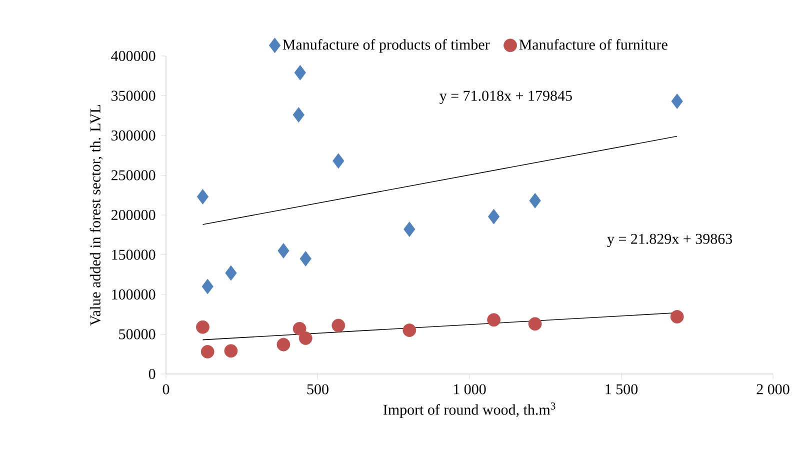 Image resolution: width=804 pixels, height=450 pixels. What do you see at coordinates (134, 294) in the screenshot?
I see `y-tick-label: 100000` at bounding box center [134, 294].